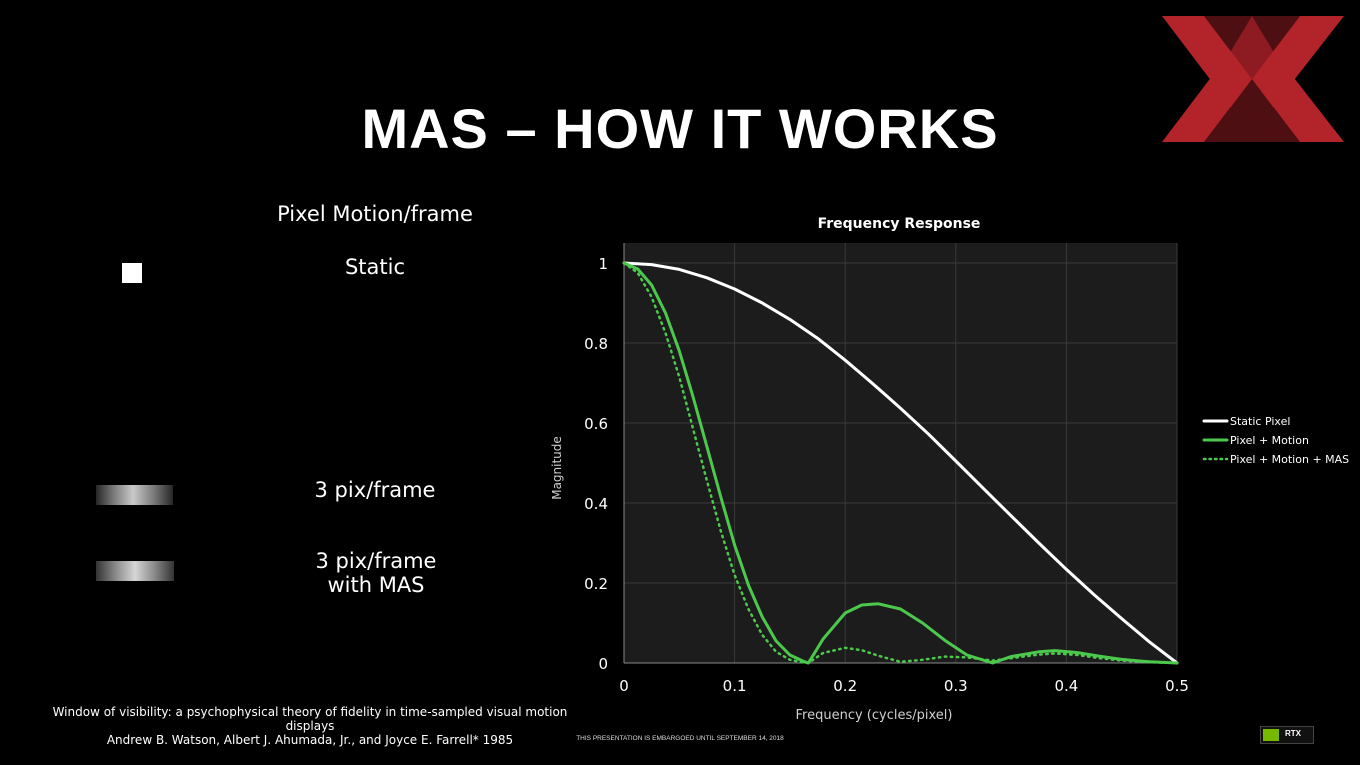 The width and height of the screenshot is (1360, 765). Describe the element at coordinates (134, 495) in the screenshot. I see `motion-blur-sample` at that location.